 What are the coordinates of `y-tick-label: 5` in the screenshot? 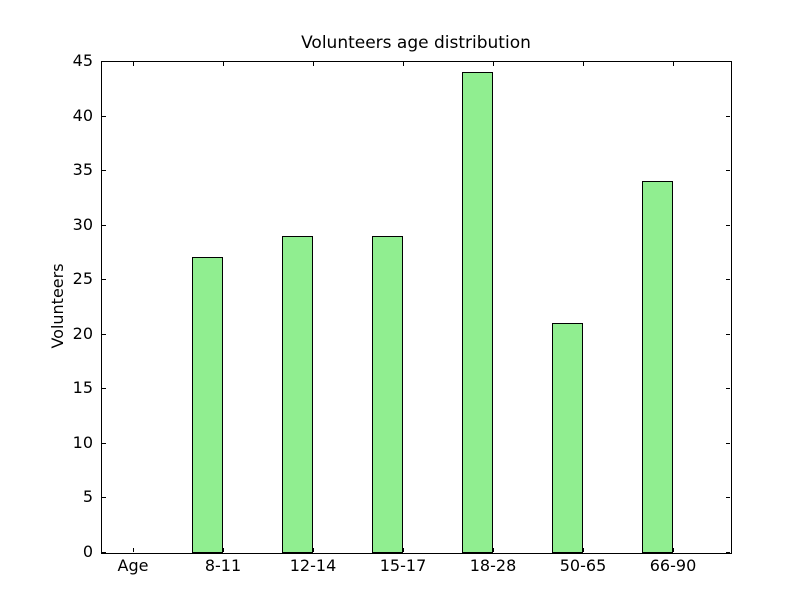 It's located at (87, 496).